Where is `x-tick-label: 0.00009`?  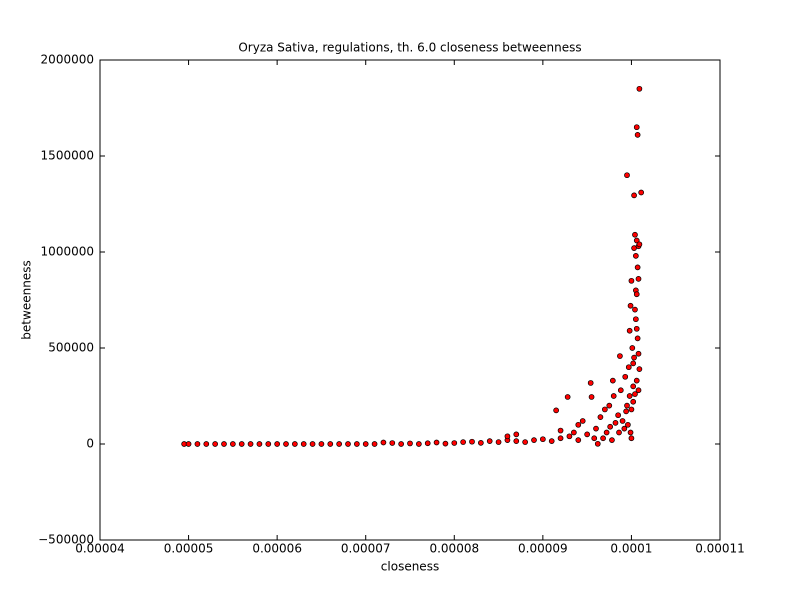
x-tick-label: 0.00009 is located at coordinates (543, 549).